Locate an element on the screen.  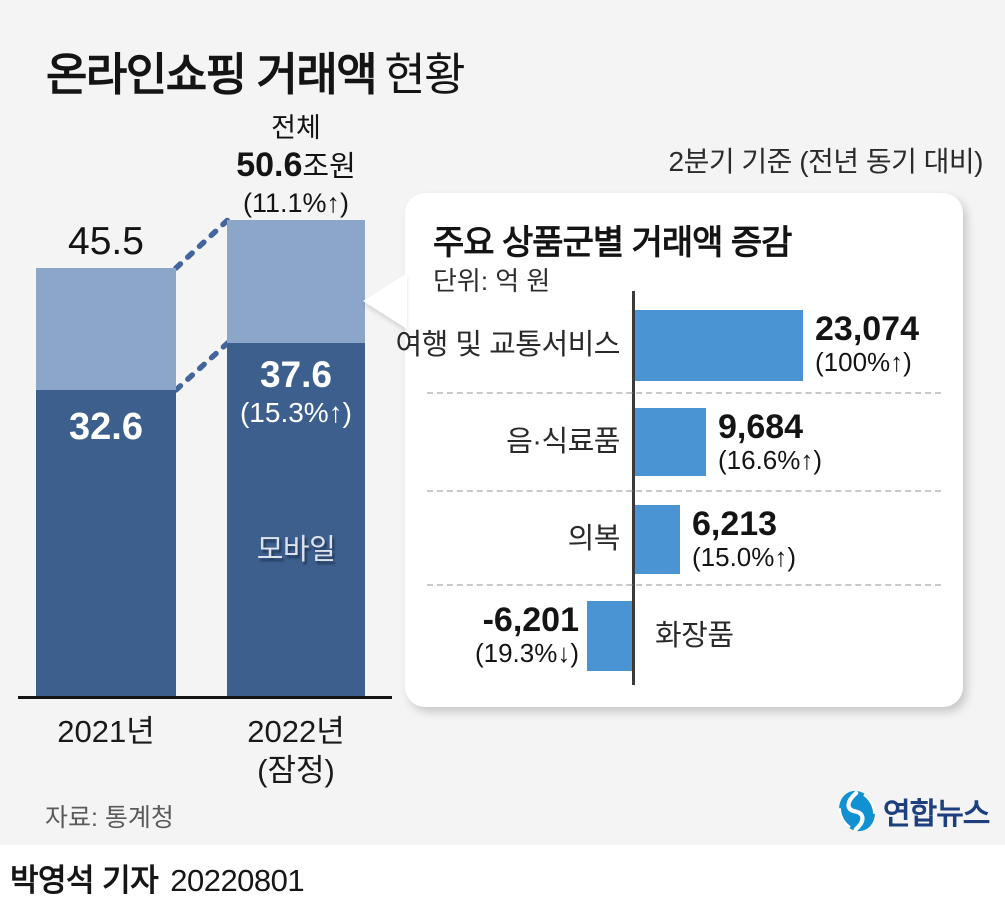
category-change: (100%↑) is located at coordinates (863, 362).